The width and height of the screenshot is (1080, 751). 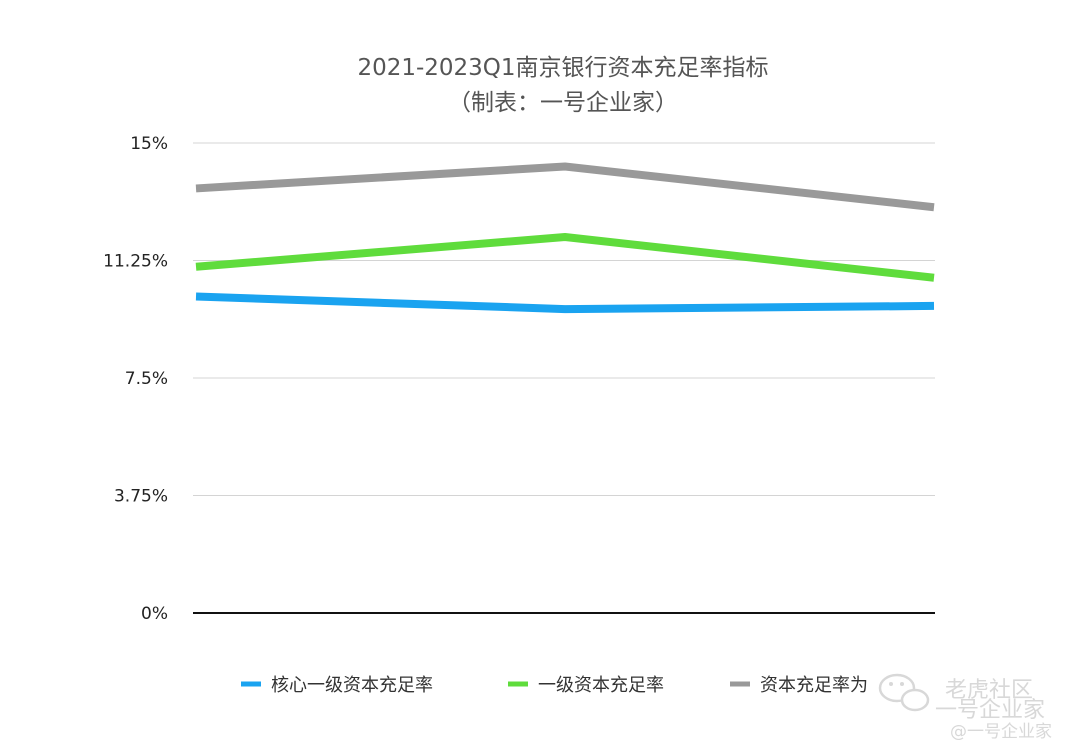 I want to click on chart-subtitle: （制表：一号企业家）, so click(x=563, y=103).